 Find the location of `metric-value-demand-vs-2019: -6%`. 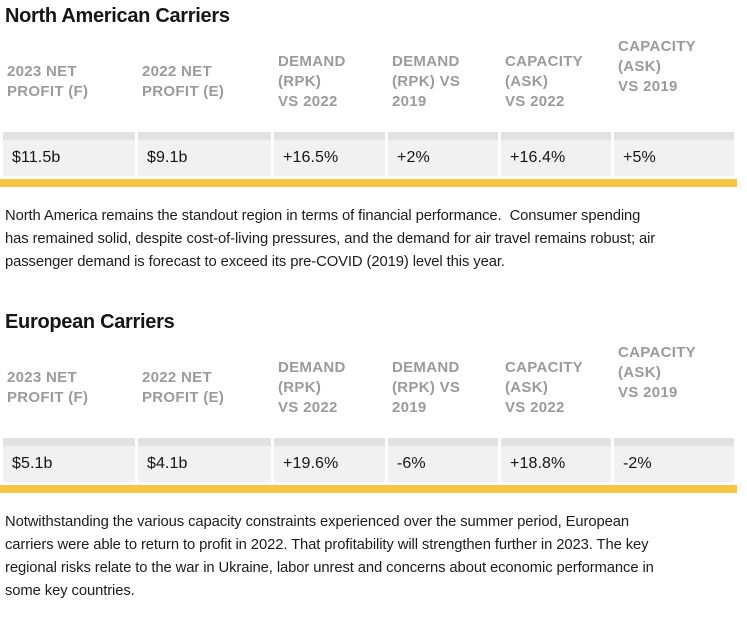

metric-value-demand-vs-2019: -6% is located at coordinates (443, 460).